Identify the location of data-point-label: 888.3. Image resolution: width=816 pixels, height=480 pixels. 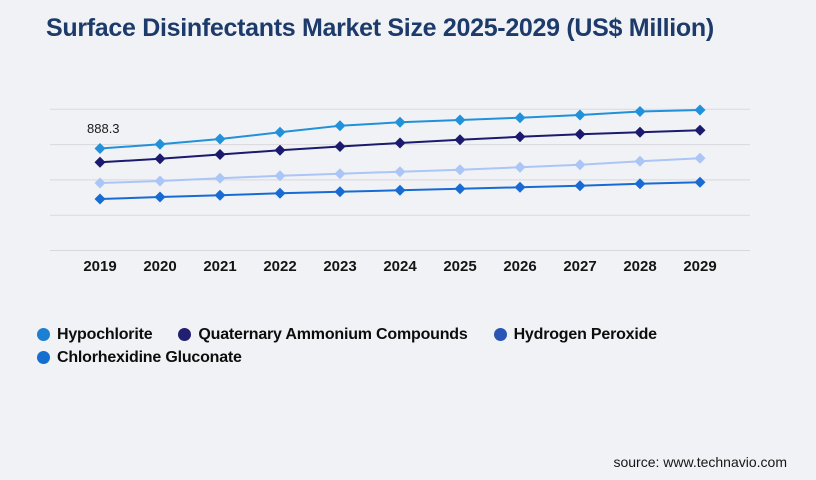
(103, 128).